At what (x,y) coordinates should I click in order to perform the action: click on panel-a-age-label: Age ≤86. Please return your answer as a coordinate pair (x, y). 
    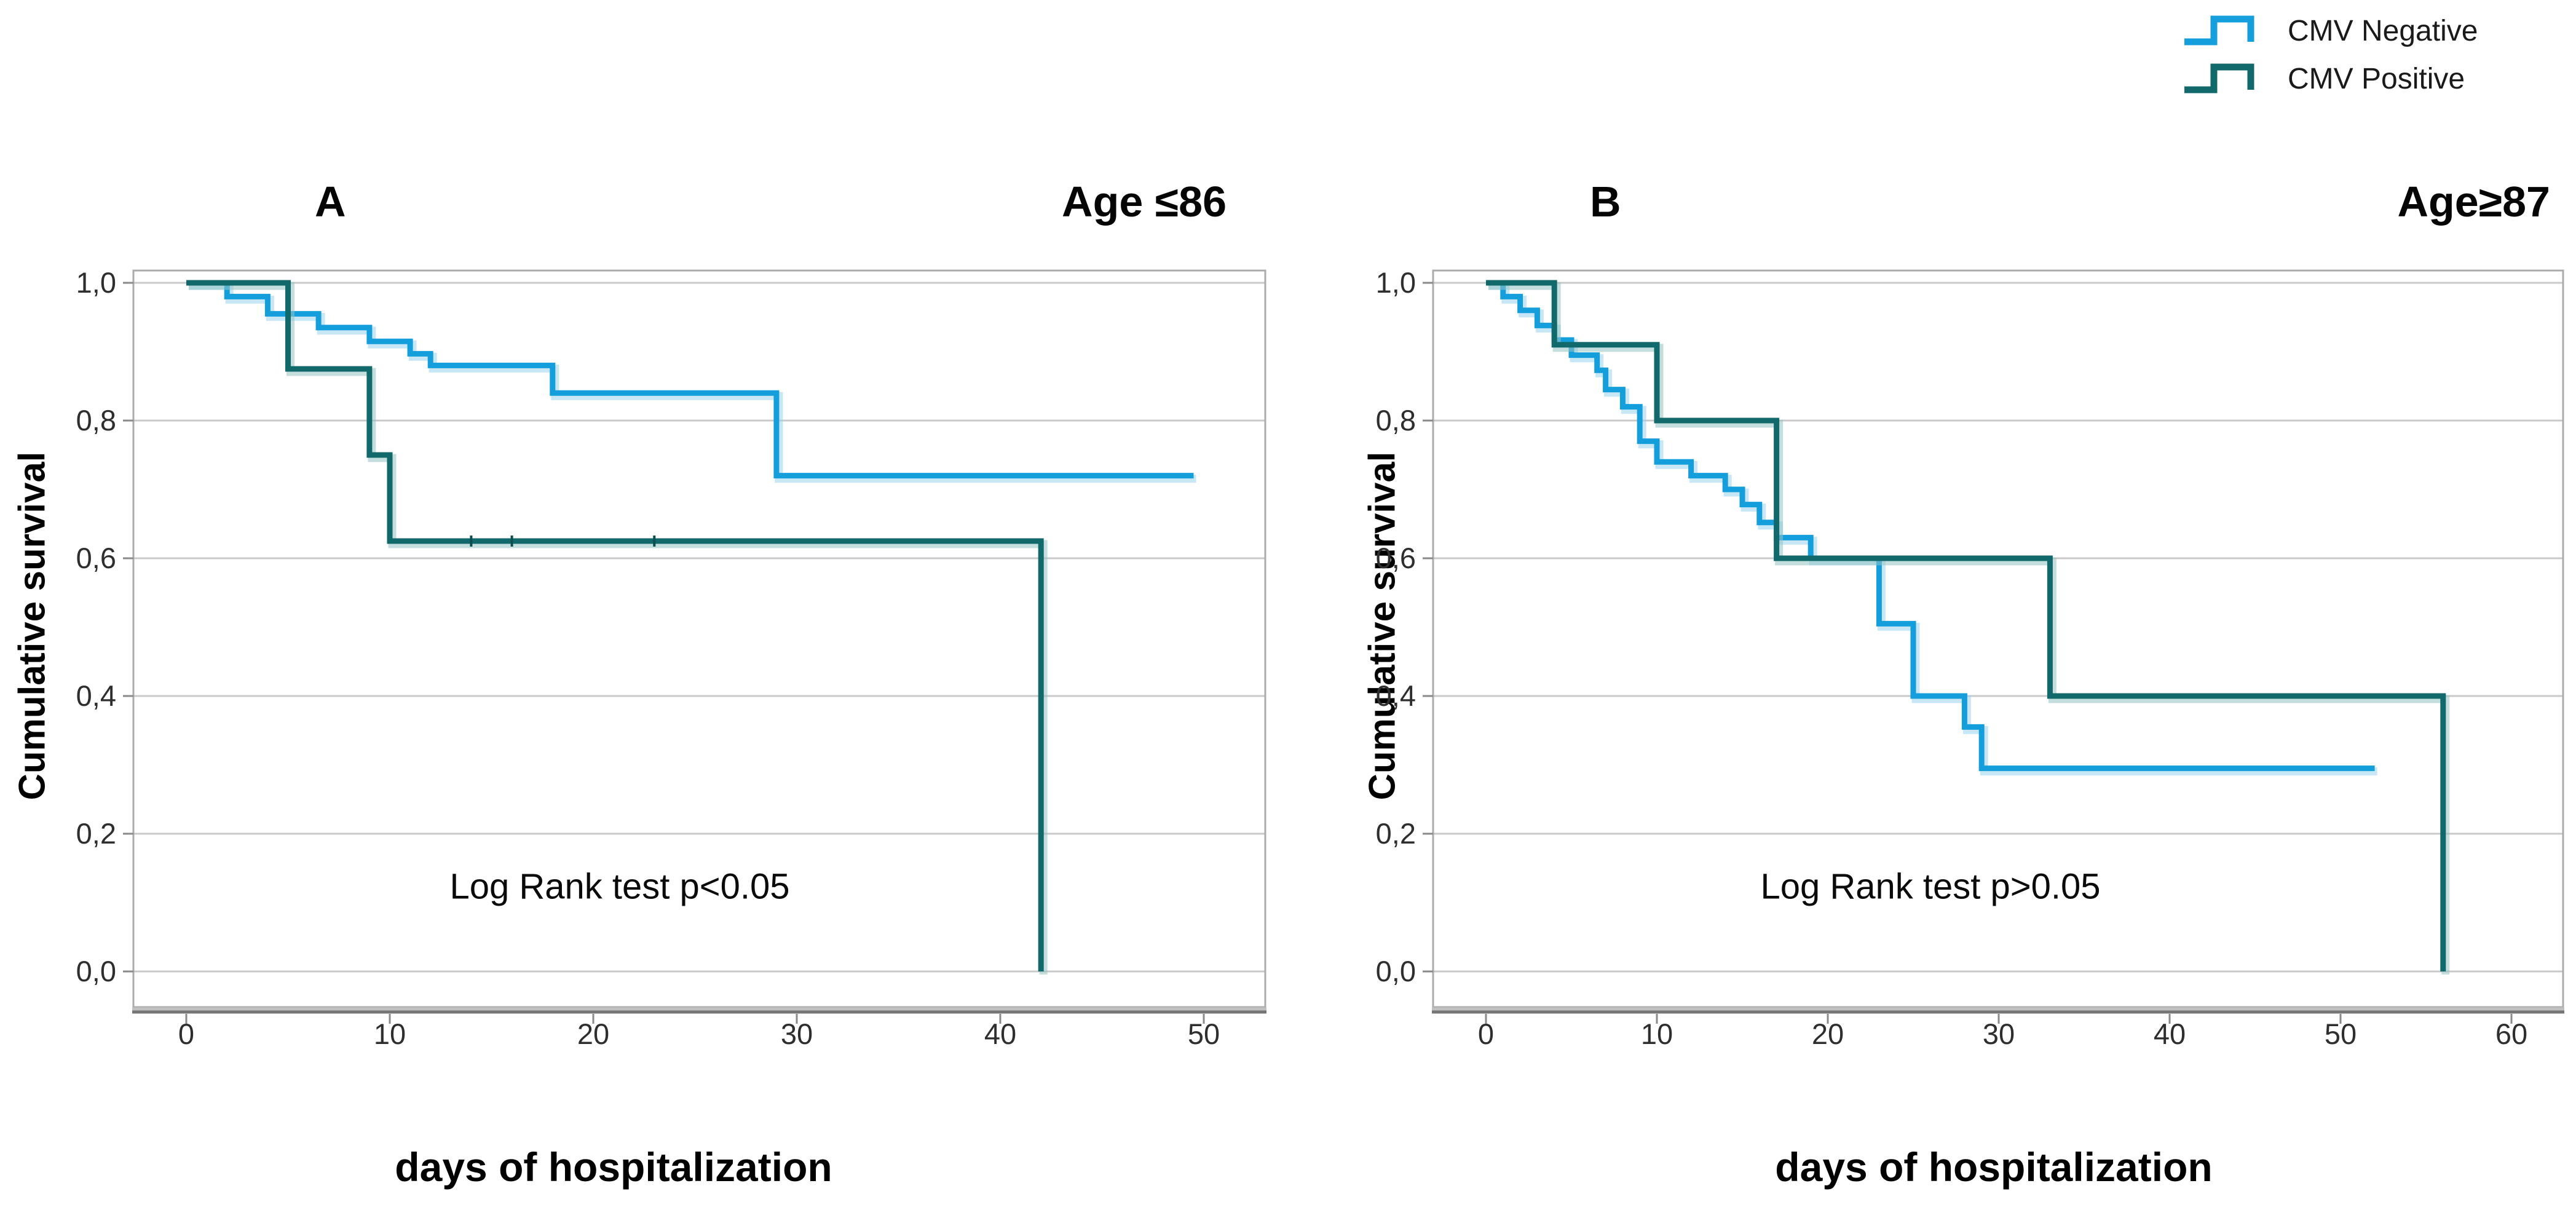
    Looking at the image, I should click on (1144, 202).